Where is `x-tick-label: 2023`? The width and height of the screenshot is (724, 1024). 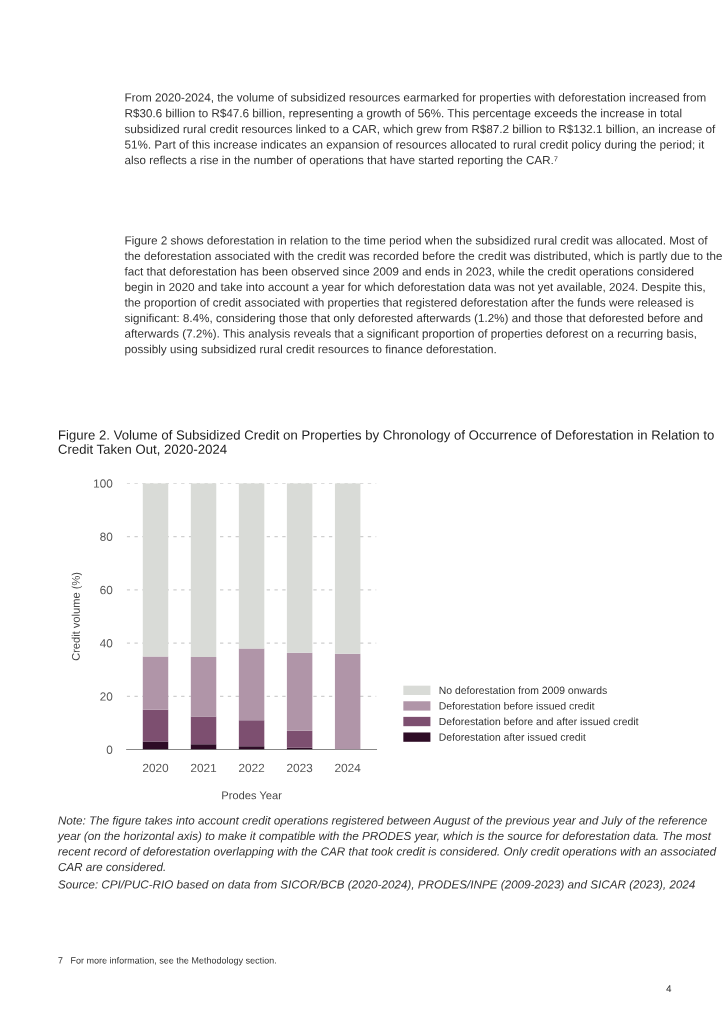 x-tick-label: 2023 is located at coordinates (300, 768).